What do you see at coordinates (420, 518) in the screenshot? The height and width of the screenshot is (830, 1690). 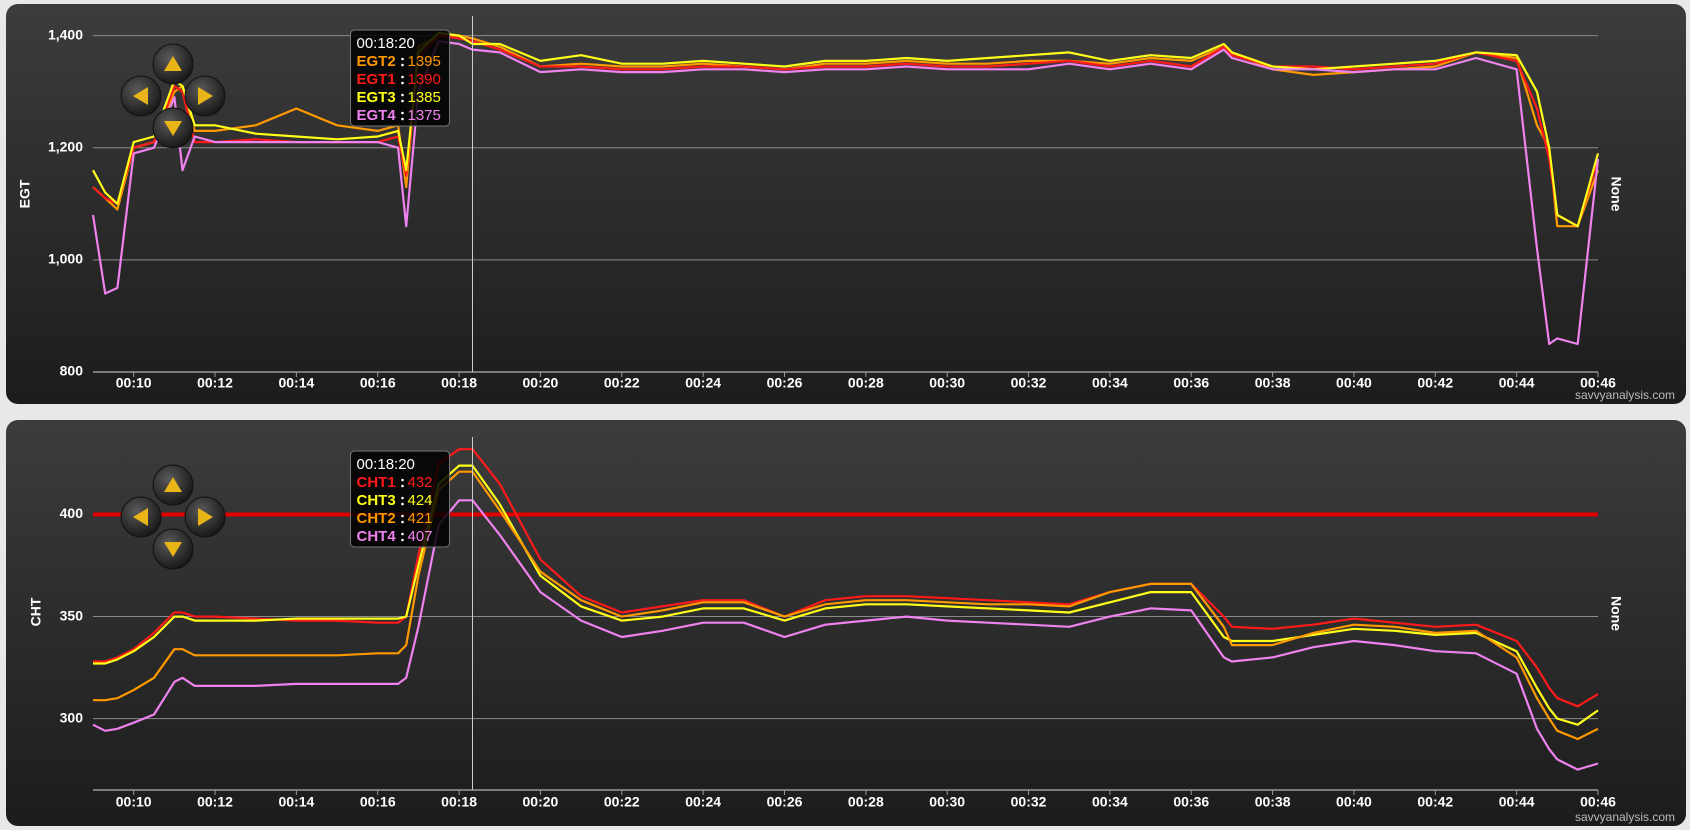 I see `tooltip-value: 421` at bounding box center [420, 518].